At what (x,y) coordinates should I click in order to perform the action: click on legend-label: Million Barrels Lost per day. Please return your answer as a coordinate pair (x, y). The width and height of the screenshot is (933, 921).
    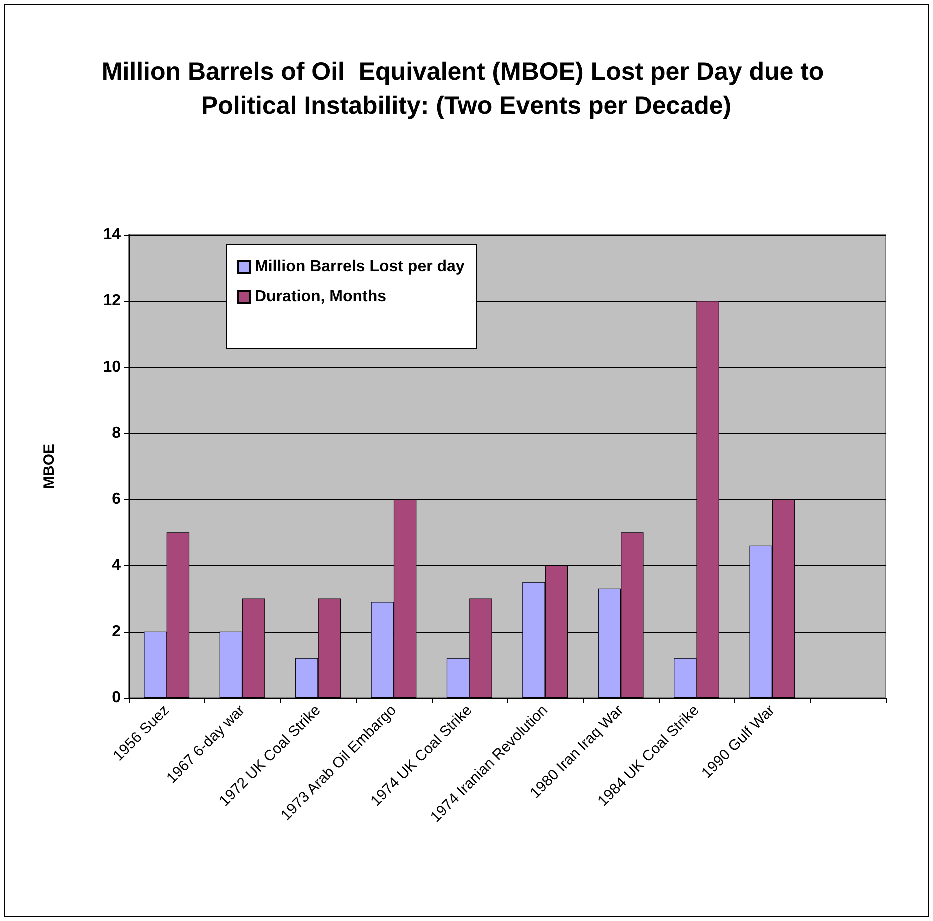
    Looking at the image, I should click on (360, 267).